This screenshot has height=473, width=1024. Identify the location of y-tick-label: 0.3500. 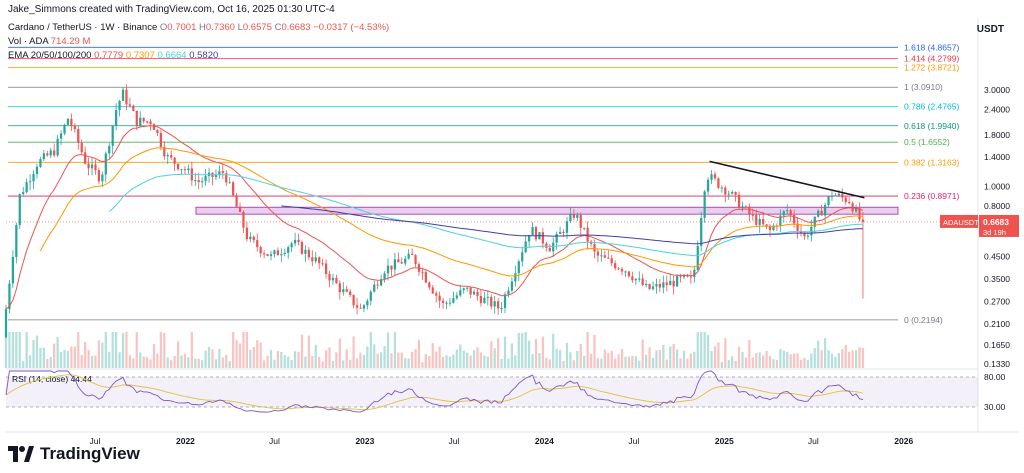
(997, 279).